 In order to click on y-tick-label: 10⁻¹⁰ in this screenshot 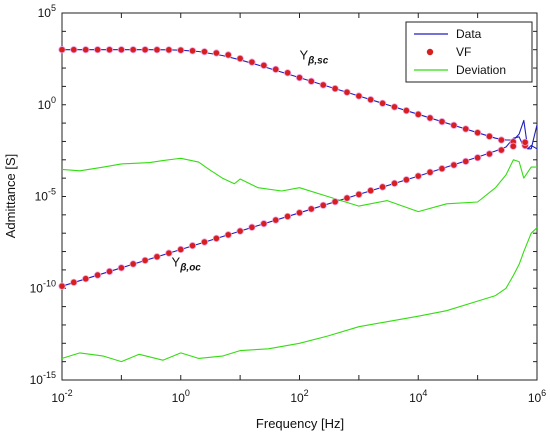, I will do `click(43, 286)`.